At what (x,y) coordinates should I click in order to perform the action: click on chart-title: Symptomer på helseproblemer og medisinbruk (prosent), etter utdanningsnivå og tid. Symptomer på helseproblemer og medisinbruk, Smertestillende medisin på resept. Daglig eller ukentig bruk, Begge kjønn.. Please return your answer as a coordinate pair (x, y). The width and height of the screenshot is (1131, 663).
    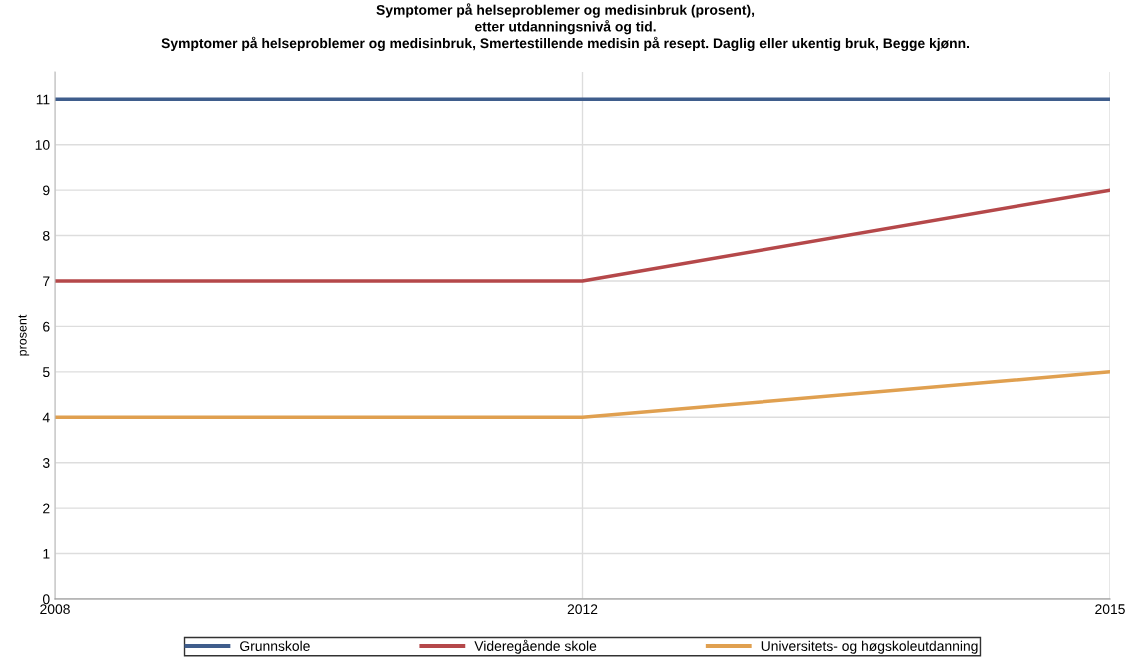
    Looking at the image, I should click on (565, 27).